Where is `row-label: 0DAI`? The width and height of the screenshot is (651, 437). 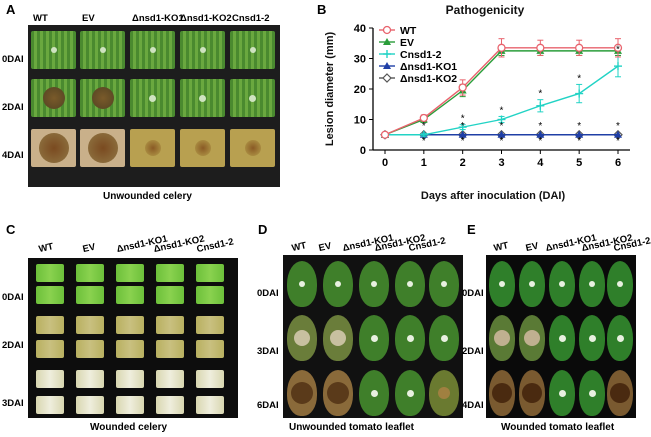
row-label: 0DAI is located at coordinates (13, 297).